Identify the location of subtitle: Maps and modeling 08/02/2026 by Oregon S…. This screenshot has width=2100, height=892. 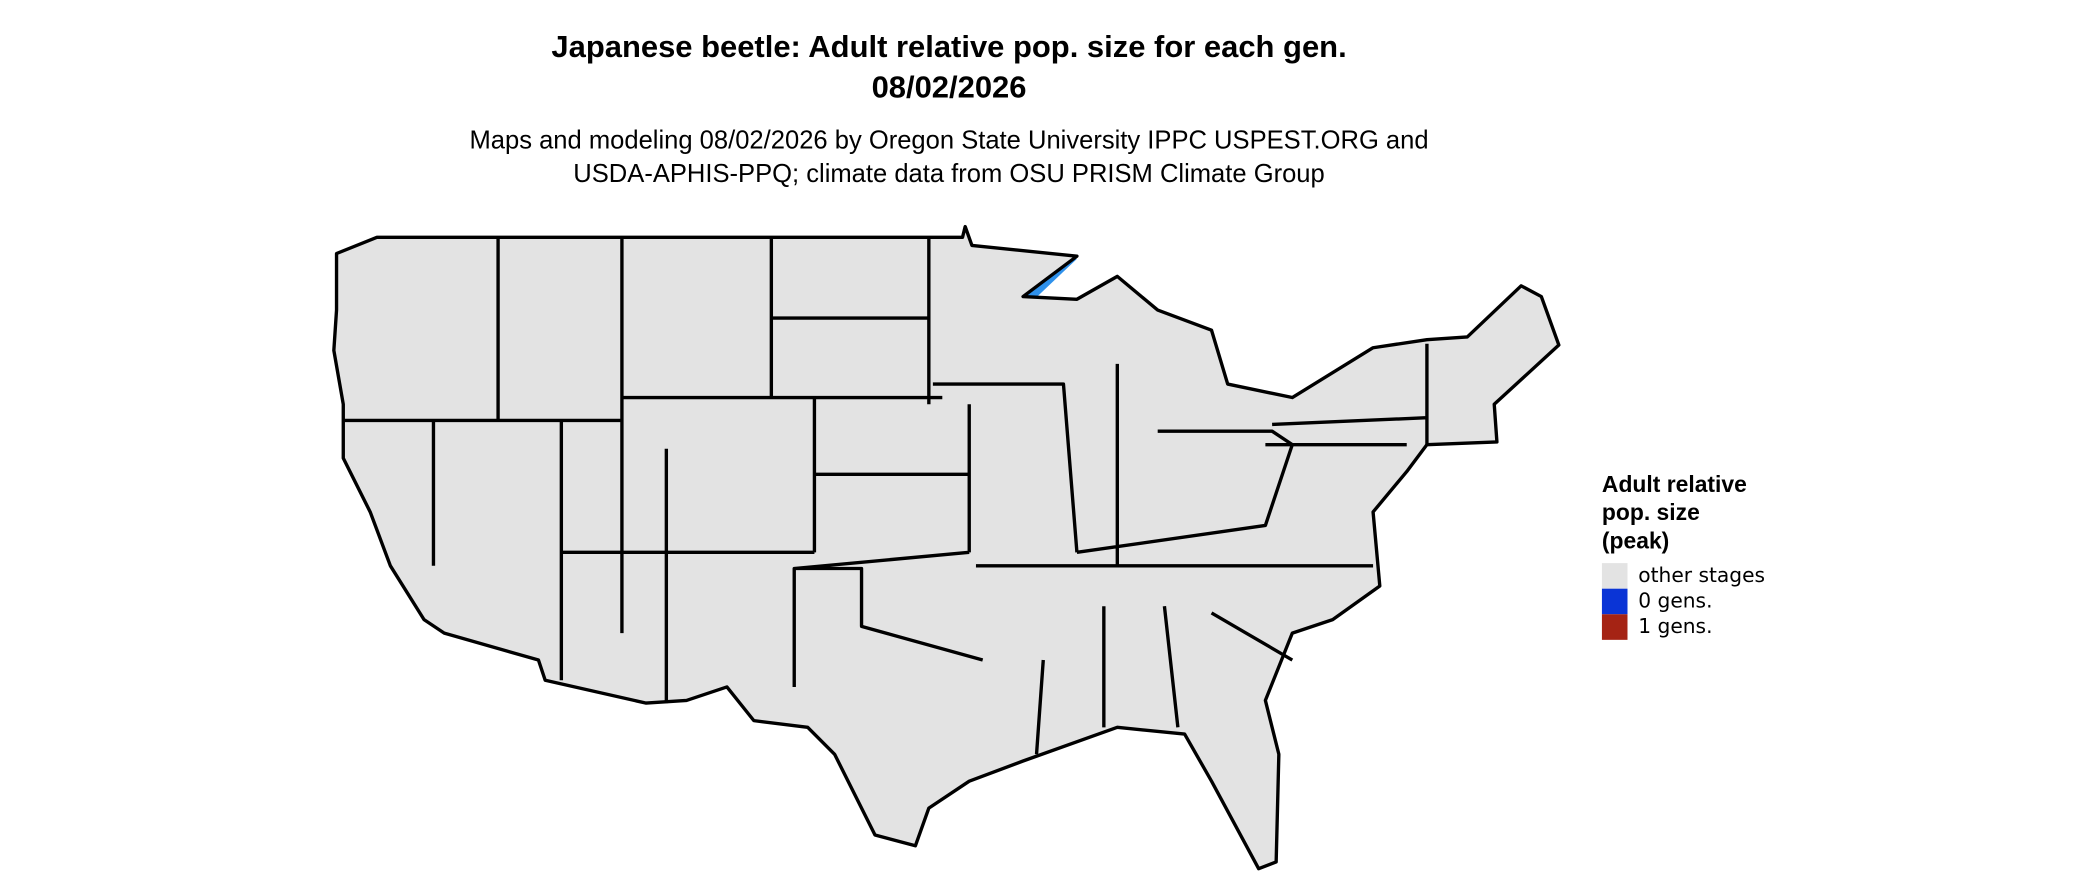
(948, 141).